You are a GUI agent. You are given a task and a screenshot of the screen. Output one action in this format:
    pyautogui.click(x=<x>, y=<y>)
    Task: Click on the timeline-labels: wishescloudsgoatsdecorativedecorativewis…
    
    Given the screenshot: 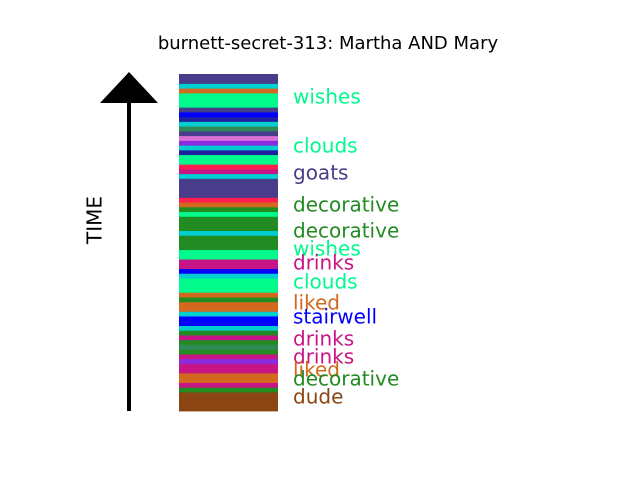 What is the action you would take?
    pyautogui.click(x=346, y=247)
    